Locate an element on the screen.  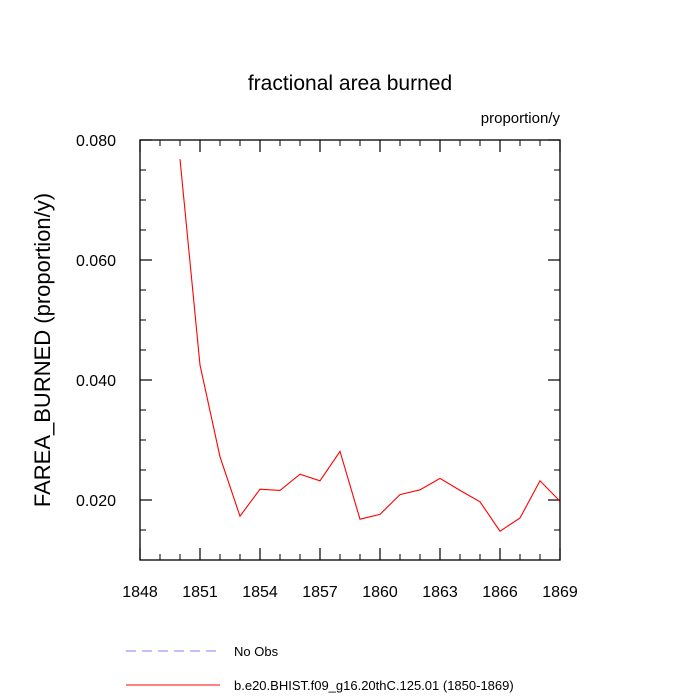
x-tick-label: 1851 is located at coordinates (200, 592).